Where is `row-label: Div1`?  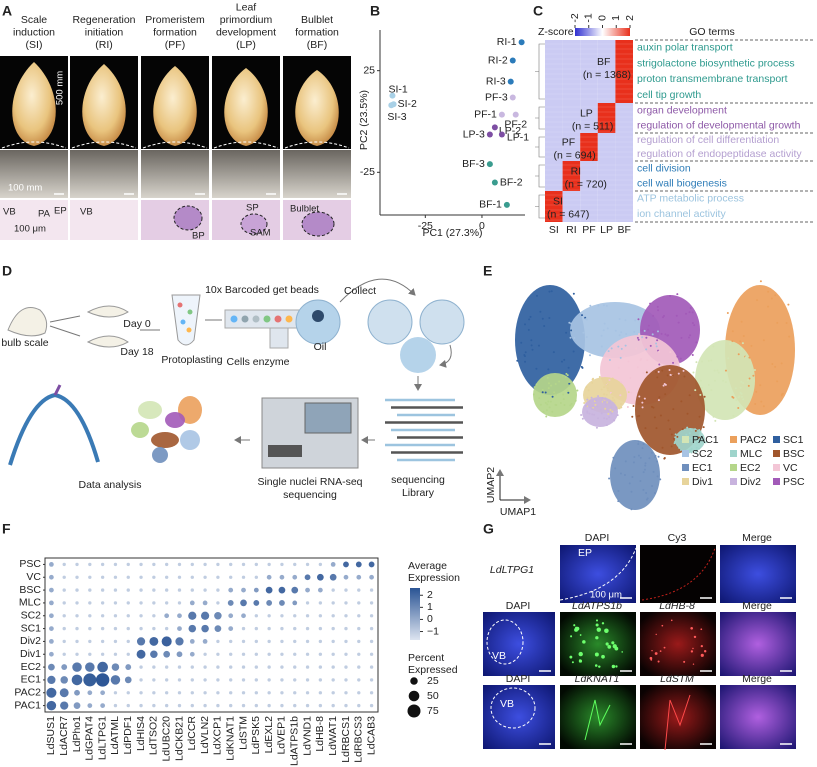
row-label: Div1 is located at coordinates (30, 654).